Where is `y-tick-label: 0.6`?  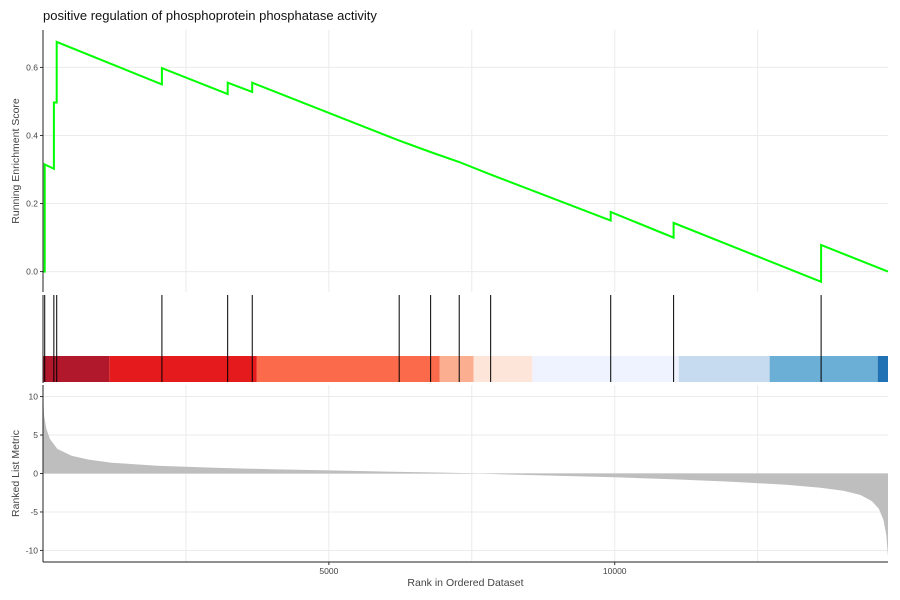 y-tick-label: 0.6 is located at coordinates (32, 67).